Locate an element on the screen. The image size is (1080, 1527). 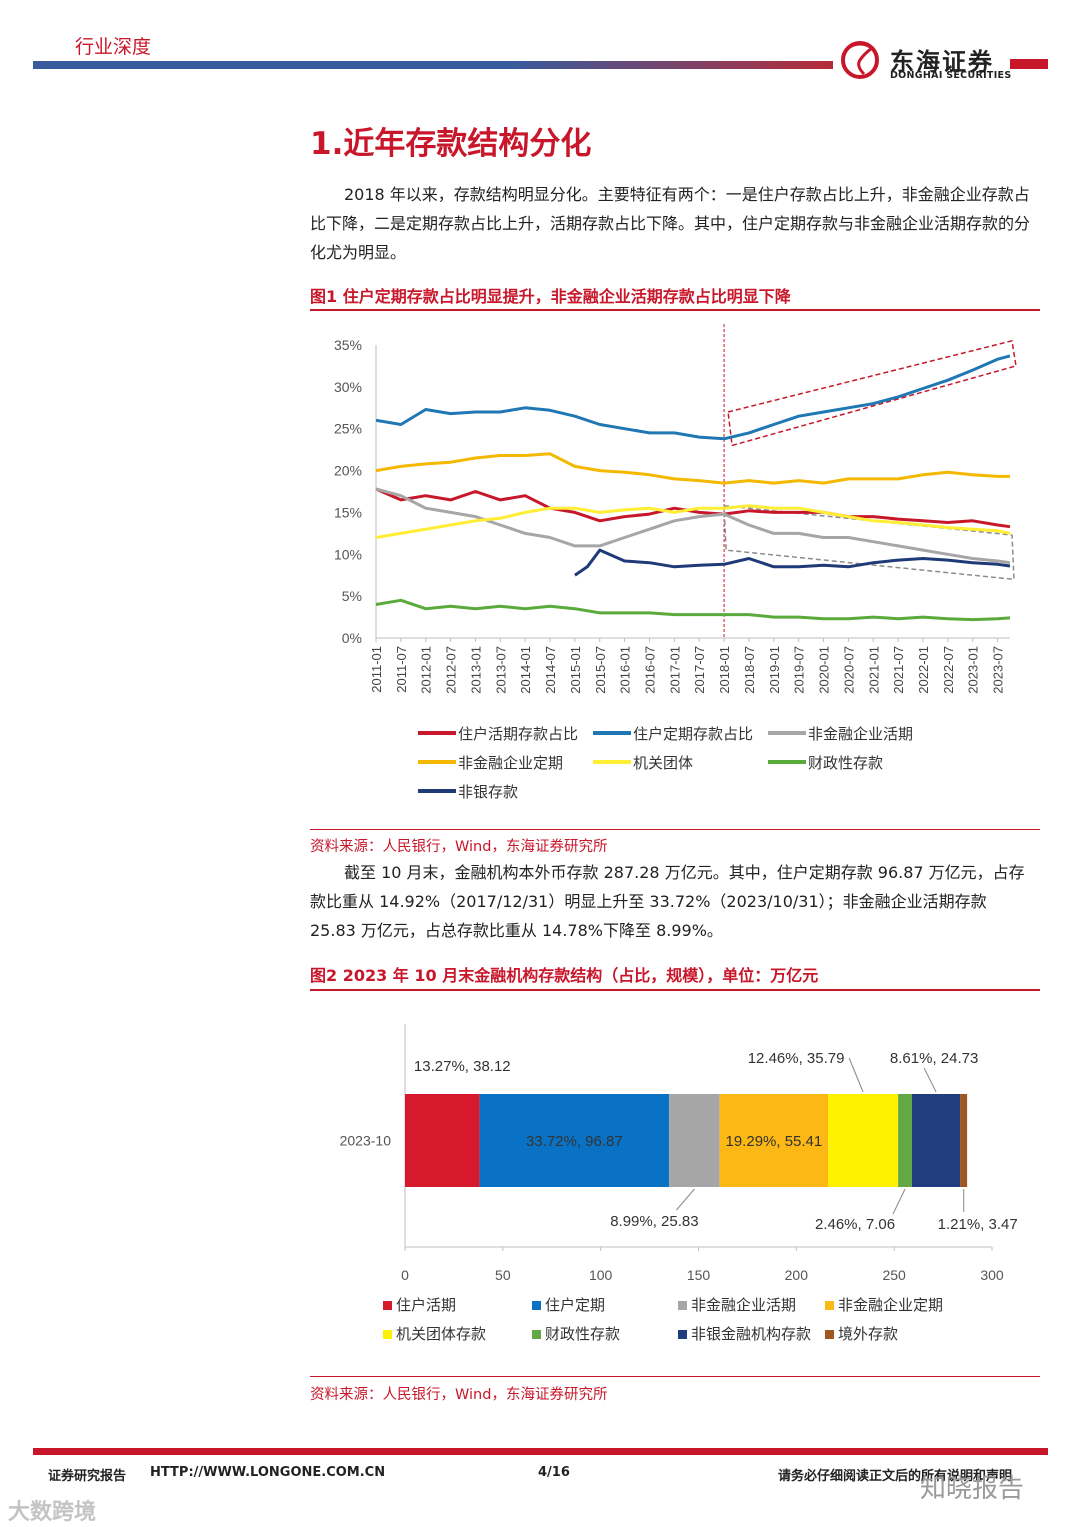
legend-label: 住户定期存款占比 is located at coordinates (693, 734).